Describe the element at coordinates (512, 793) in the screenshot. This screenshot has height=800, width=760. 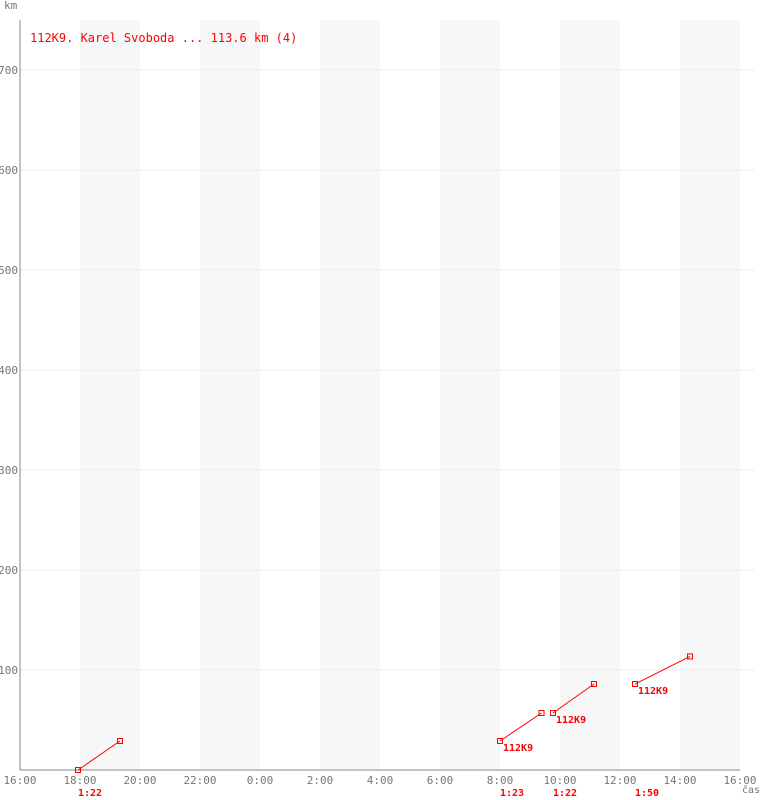
I see `duration-label: 1:23` at that location.